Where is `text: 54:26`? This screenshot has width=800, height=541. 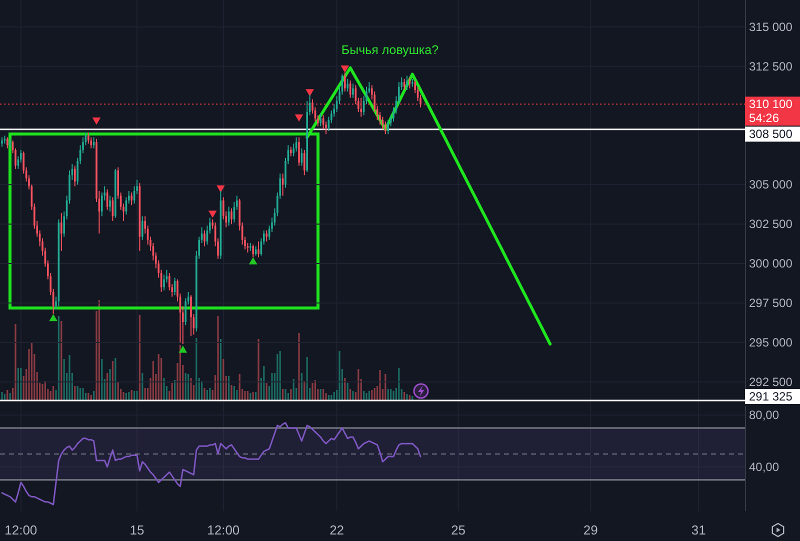 text: 54:26 is located at coordinates (764, 118).